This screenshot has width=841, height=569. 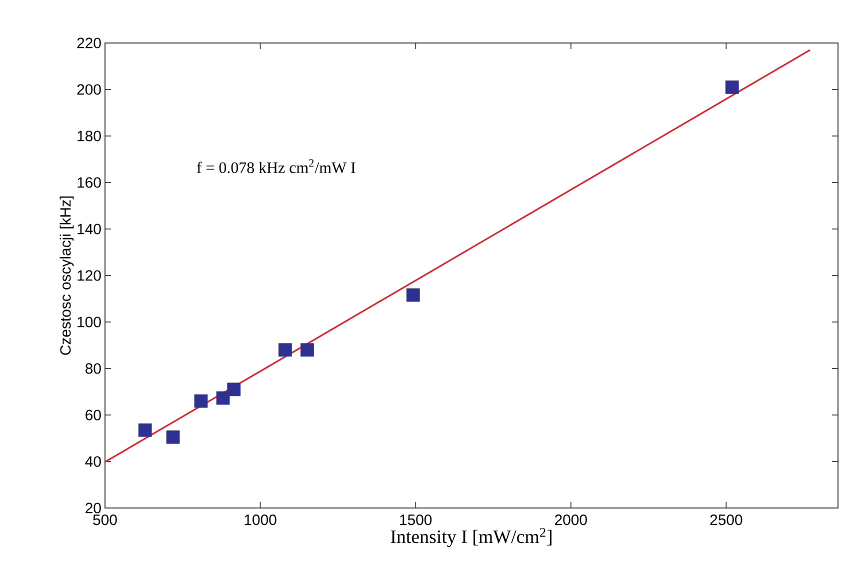 I want to click on annotation: f = 0.078 kHz cm$^{2}$/mW I, so click(x=276, y=166).